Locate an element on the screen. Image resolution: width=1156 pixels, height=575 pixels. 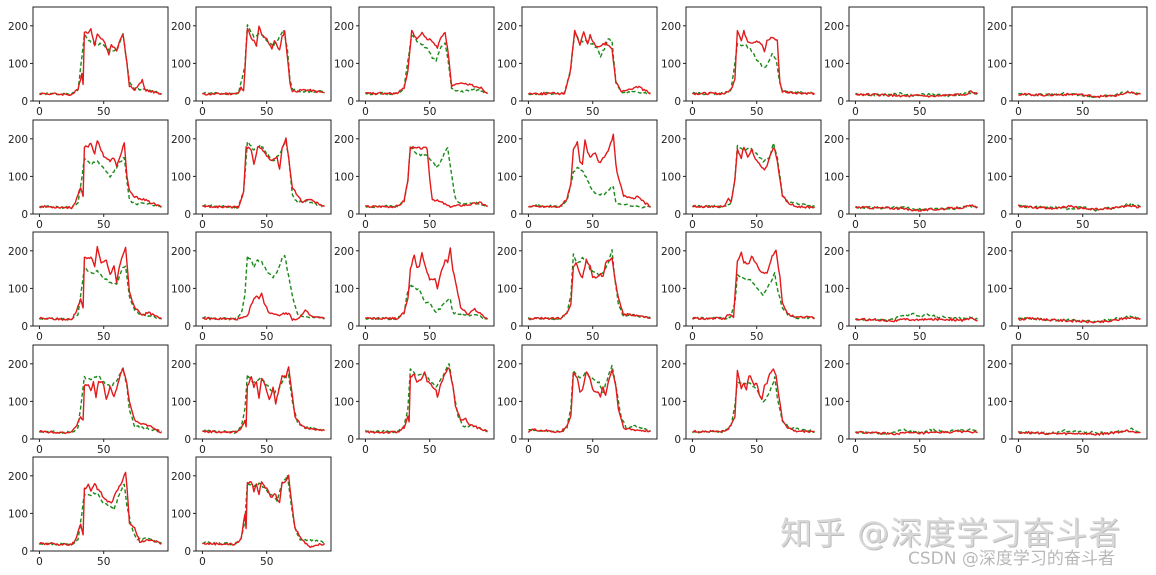
subplot-2-1: 0 100 200 0 50 is located at coordinates (251, 287).